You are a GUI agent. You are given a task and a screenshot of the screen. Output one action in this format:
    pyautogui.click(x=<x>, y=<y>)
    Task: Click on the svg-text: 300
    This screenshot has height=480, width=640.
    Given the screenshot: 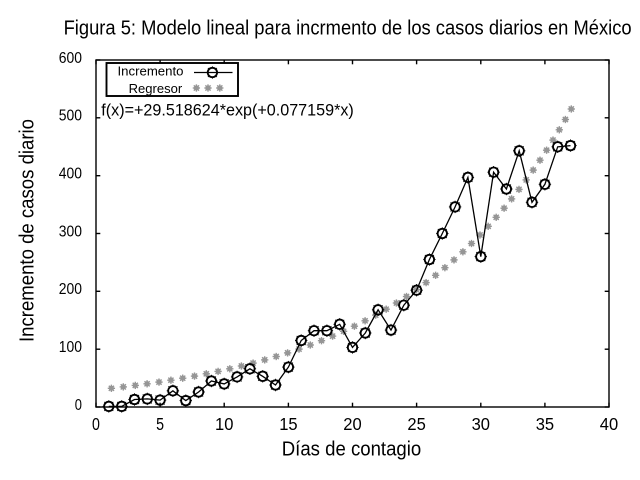 What is the action you would take?
    pyautogui.click(x=70, y=231)
    